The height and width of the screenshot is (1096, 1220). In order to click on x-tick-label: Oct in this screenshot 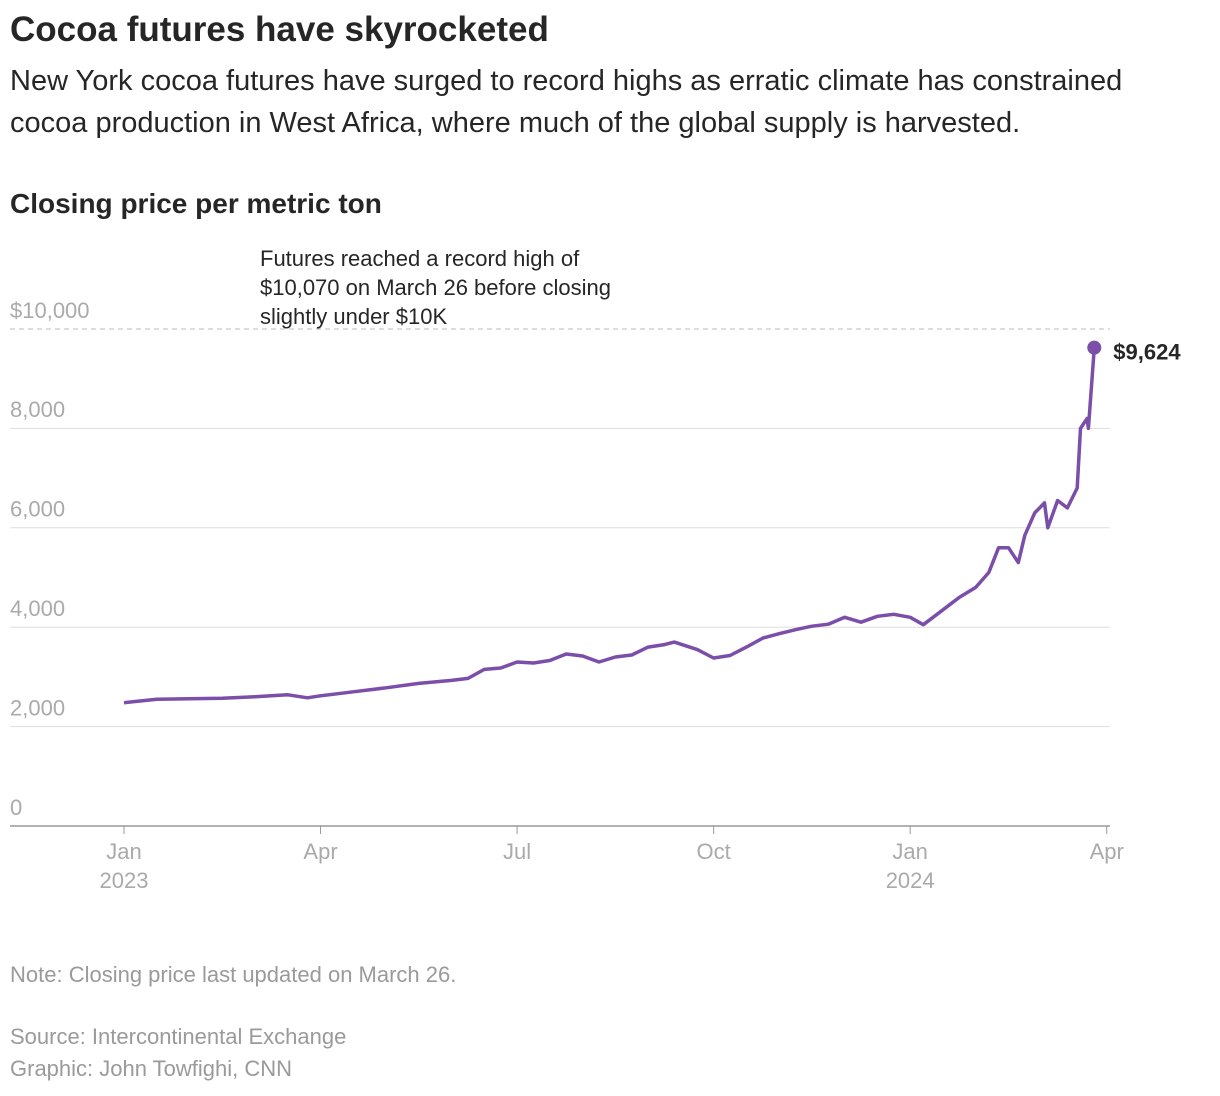, I will do `click(714, 851)`.